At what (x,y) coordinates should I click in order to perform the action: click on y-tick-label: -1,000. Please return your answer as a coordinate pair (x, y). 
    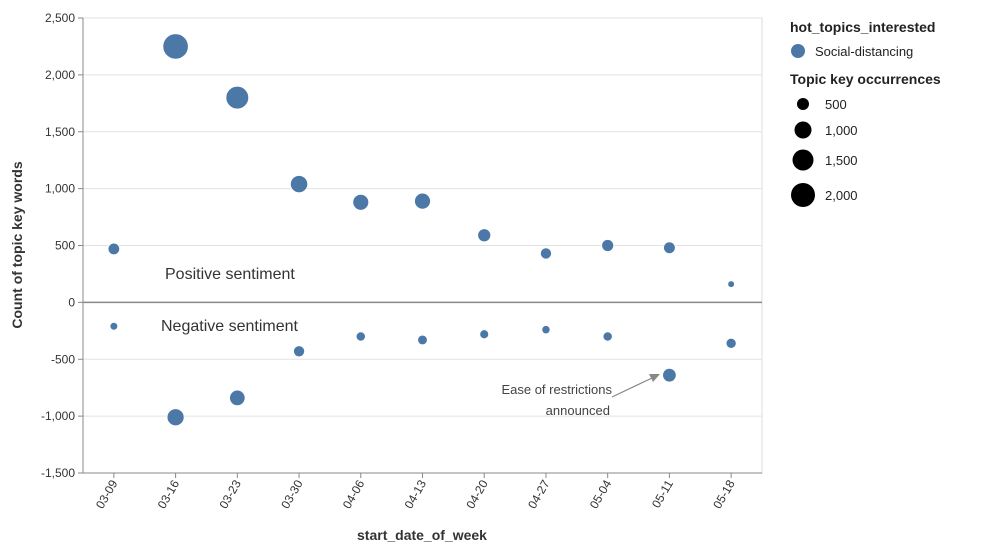
    Looking at the image, I should click on (58, 416).